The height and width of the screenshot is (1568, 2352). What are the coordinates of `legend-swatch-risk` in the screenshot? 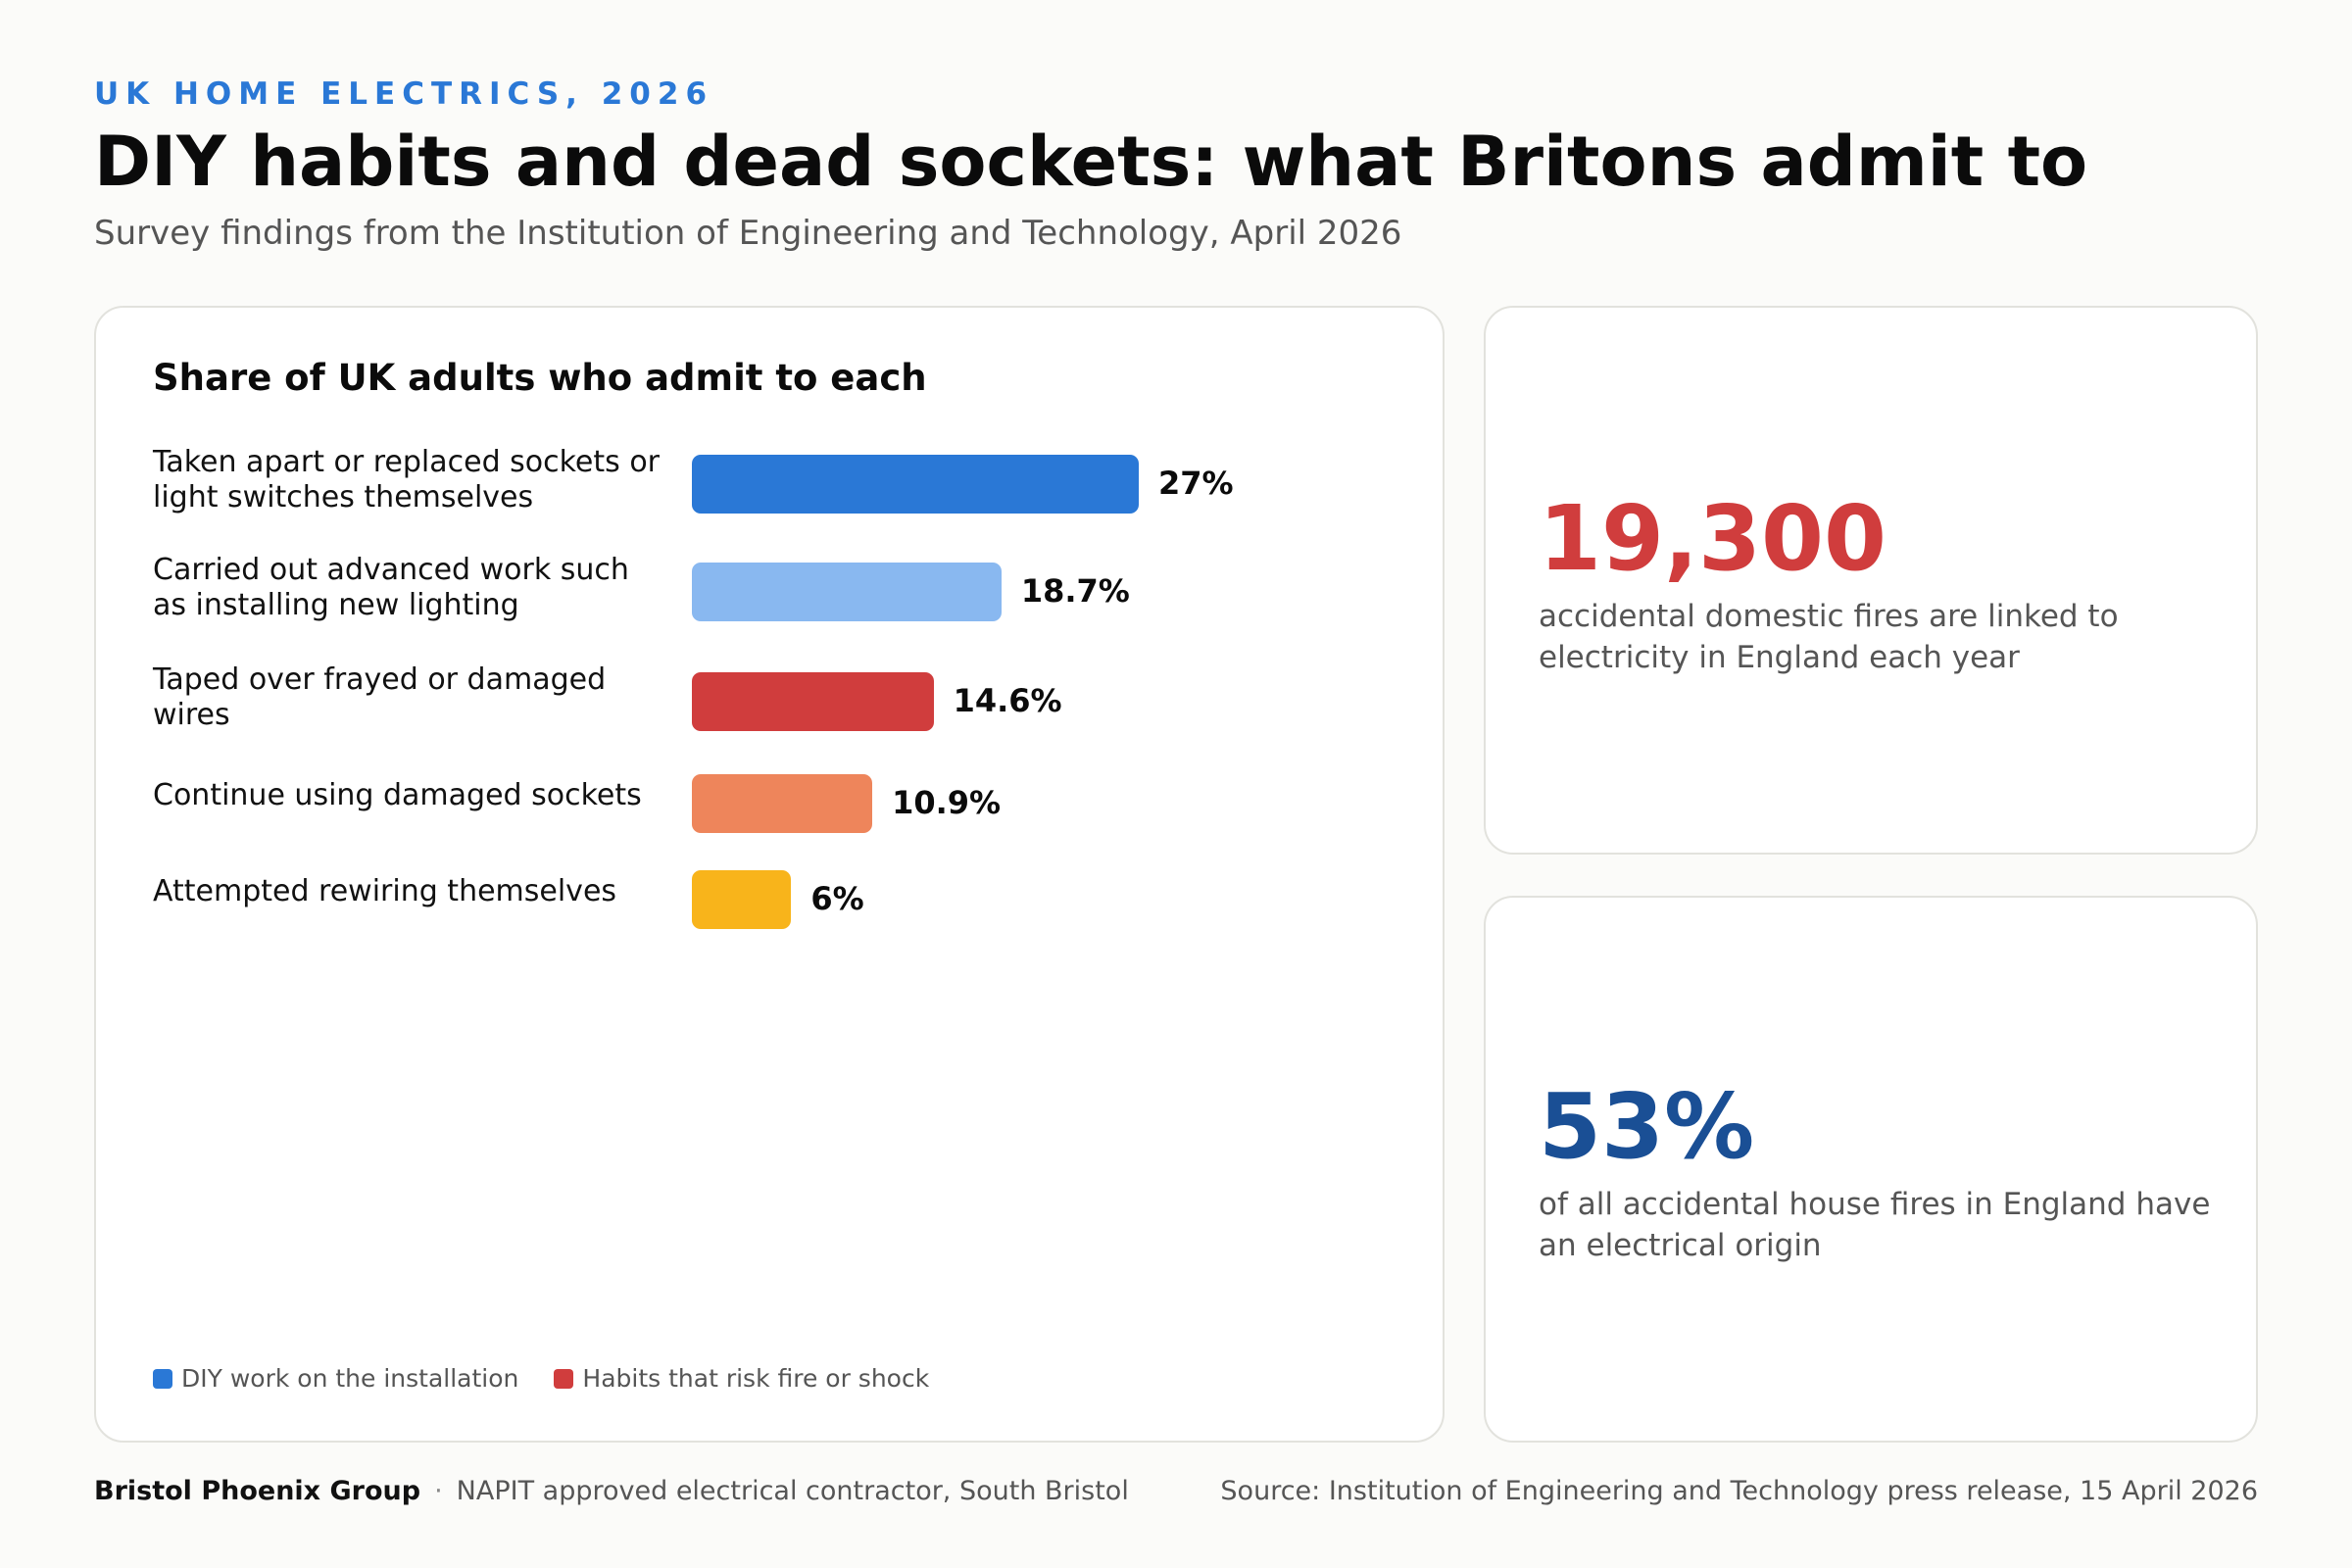 It's located at (564, 1378).